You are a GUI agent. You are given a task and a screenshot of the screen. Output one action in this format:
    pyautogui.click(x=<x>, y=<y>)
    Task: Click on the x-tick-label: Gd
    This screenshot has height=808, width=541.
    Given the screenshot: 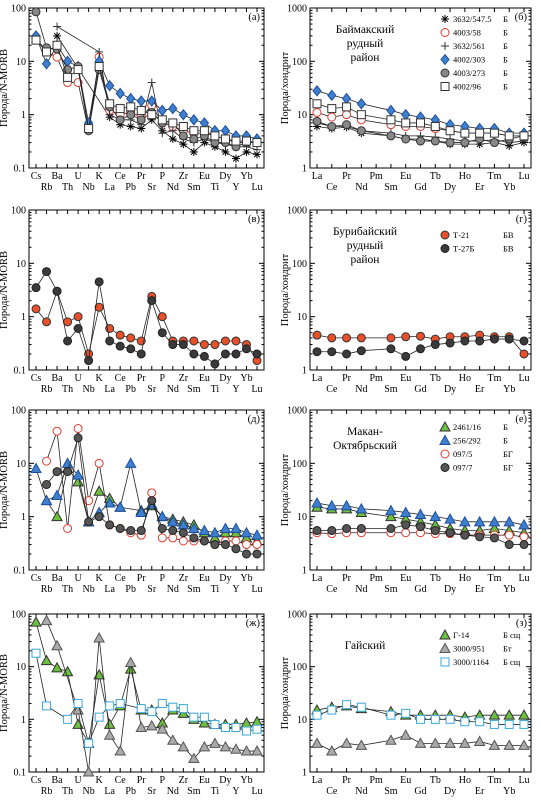 What is the action you would take?
    pyautogui.click(x=420, y=187)
    